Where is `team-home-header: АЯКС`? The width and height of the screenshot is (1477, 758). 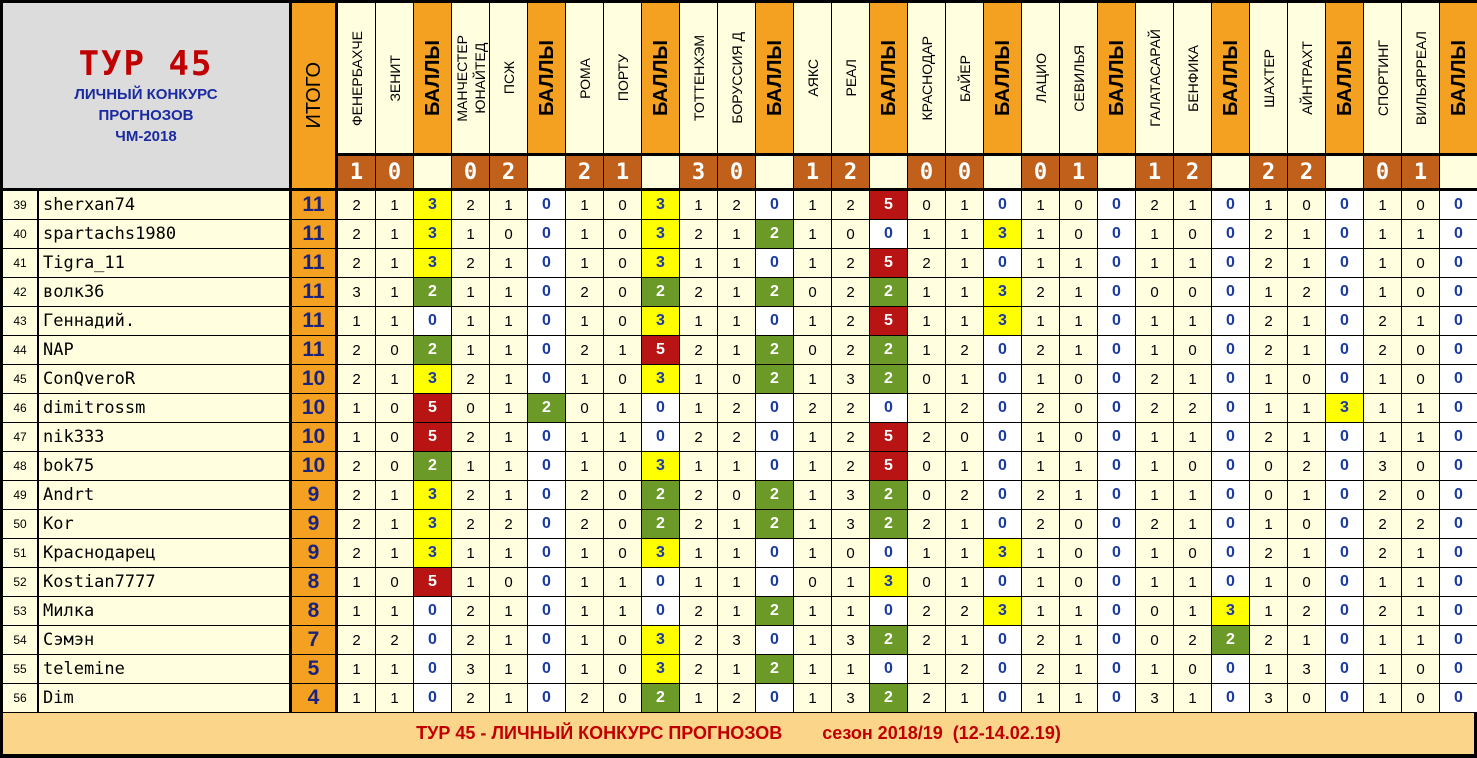 team-home-header: АЯКС is located at coordinates (812, 78).